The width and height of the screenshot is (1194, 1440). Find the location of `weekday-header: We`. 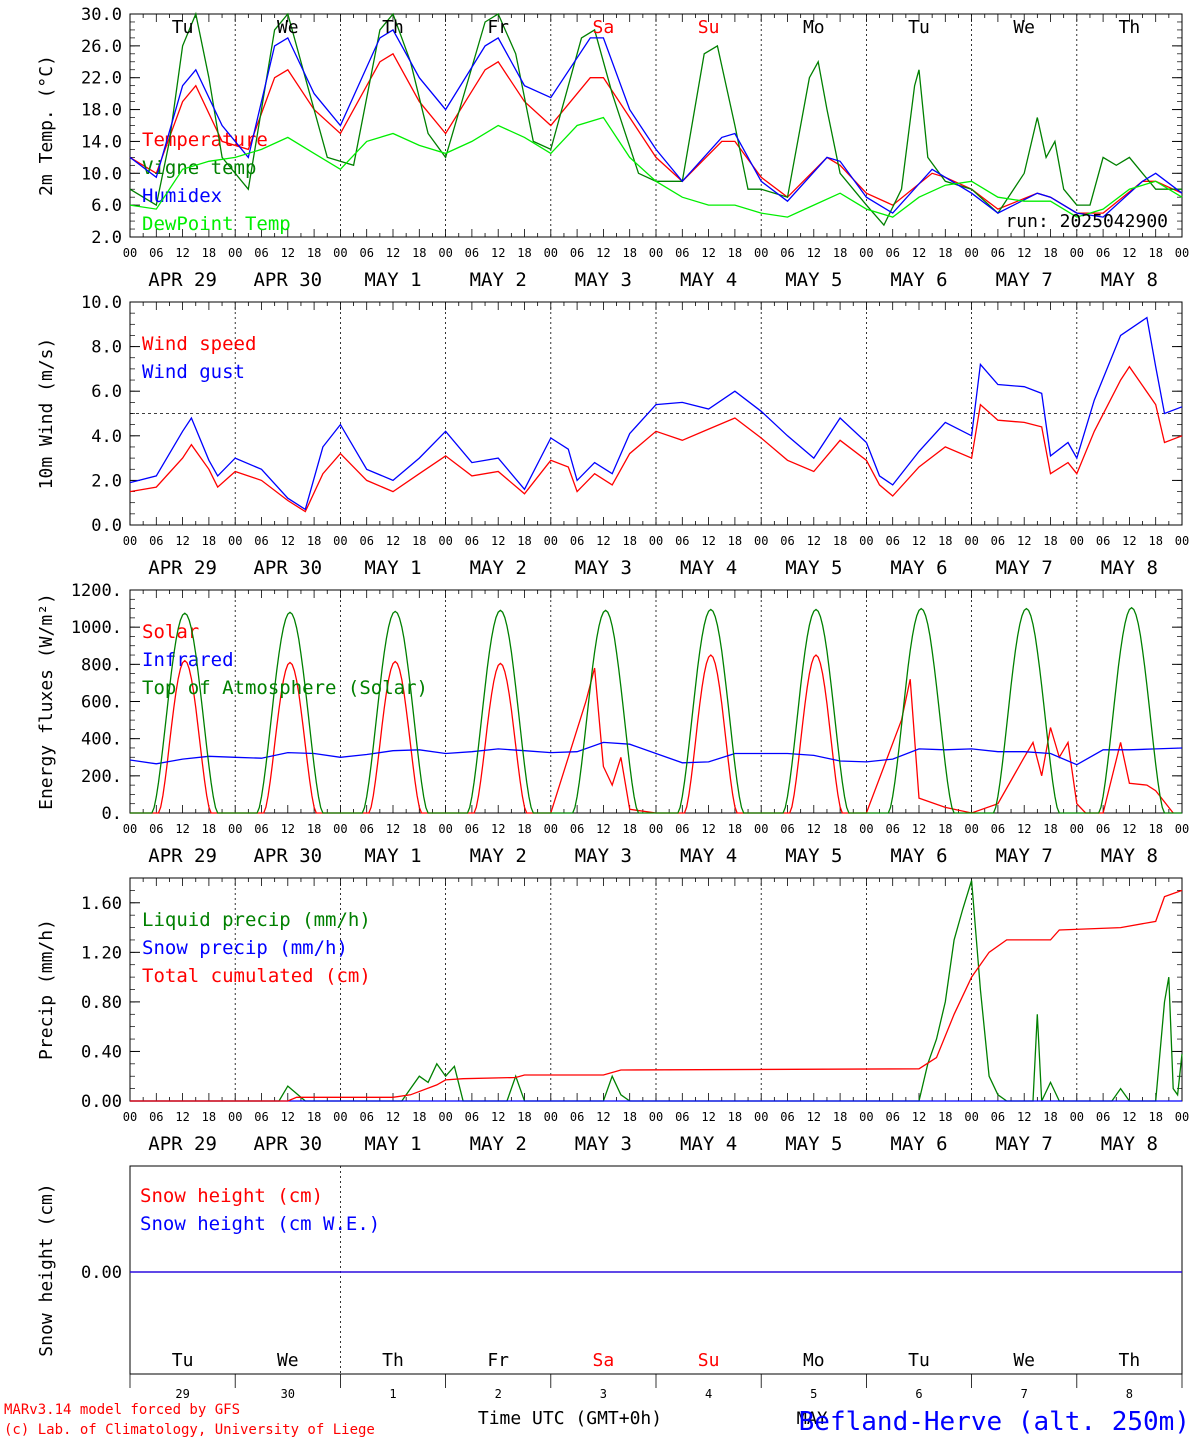

weekday-header: We is located at coordinates (1024, 27).